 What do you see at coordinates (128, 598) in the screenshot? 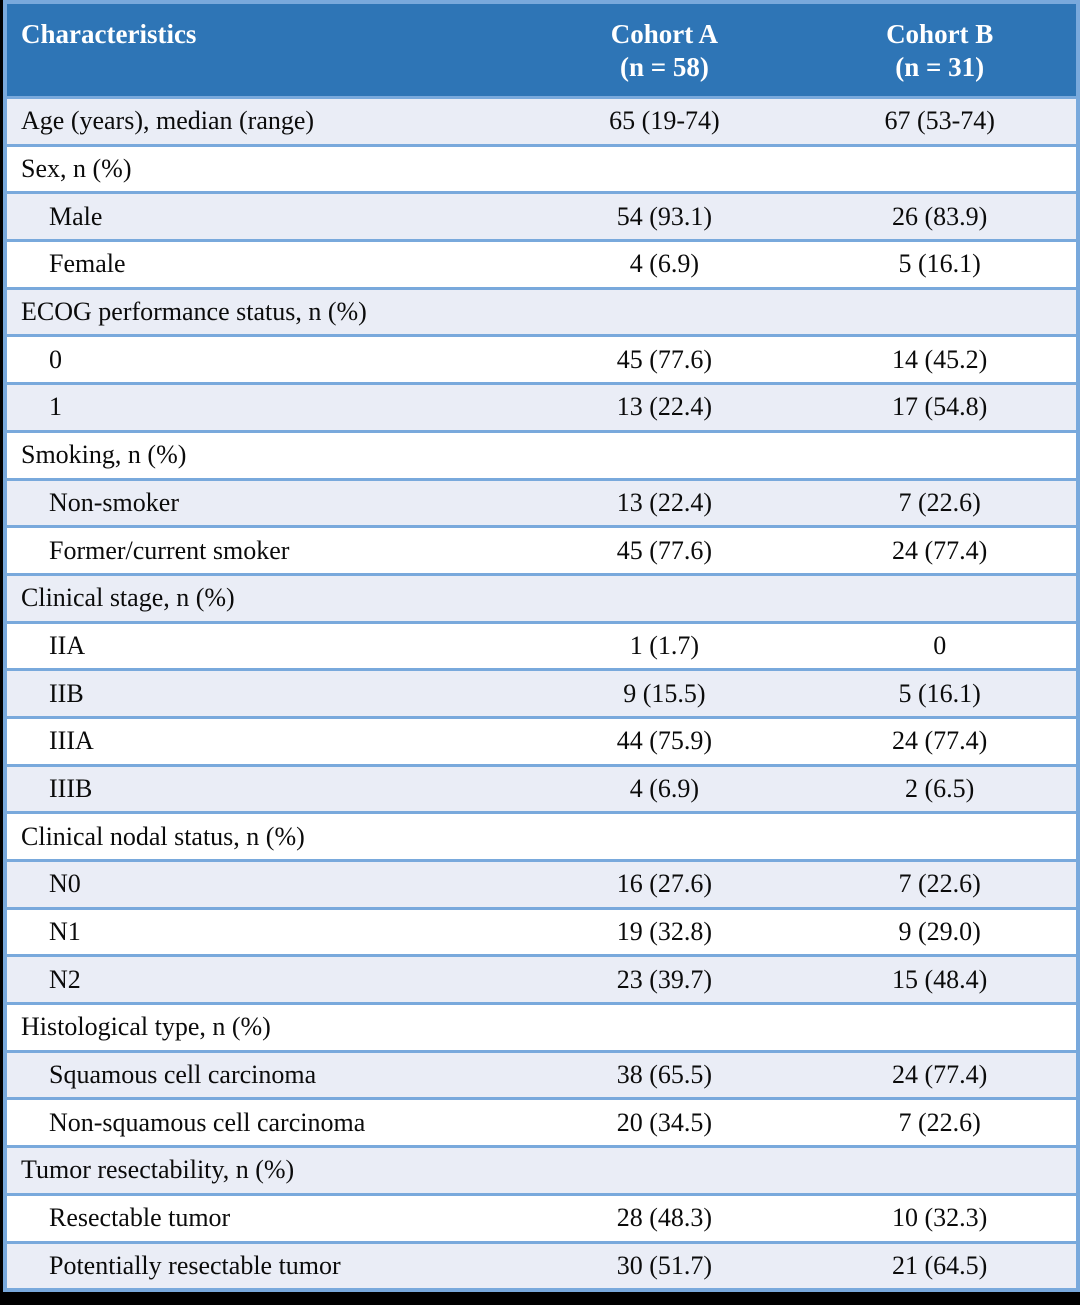
I see `row-label: Clinical stage, n (%)` at bounding box center [128, 598].